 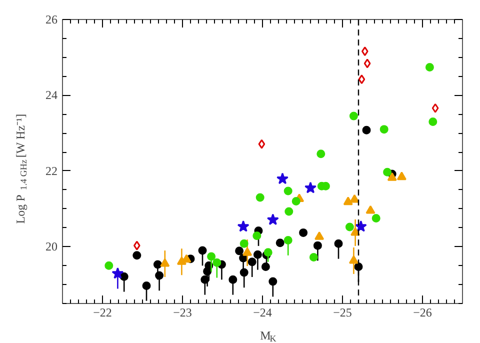 What do you see at coordinates (21, 169) in the screenshot?
I see `y-axis-title: Log P1.4 GHz [W Hz⁻¹]` at bounding box center [21, 169].